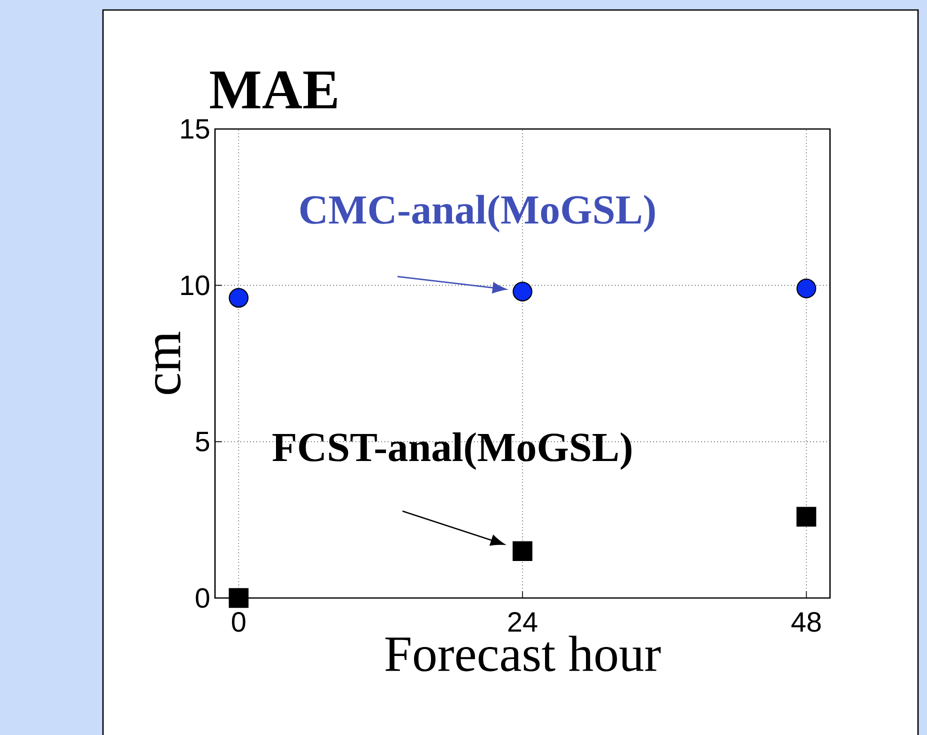  What do you see at coordinates (239, 622) in the screenshot?
I see `x-tick-label: 0` at bounding box center [239, 622].